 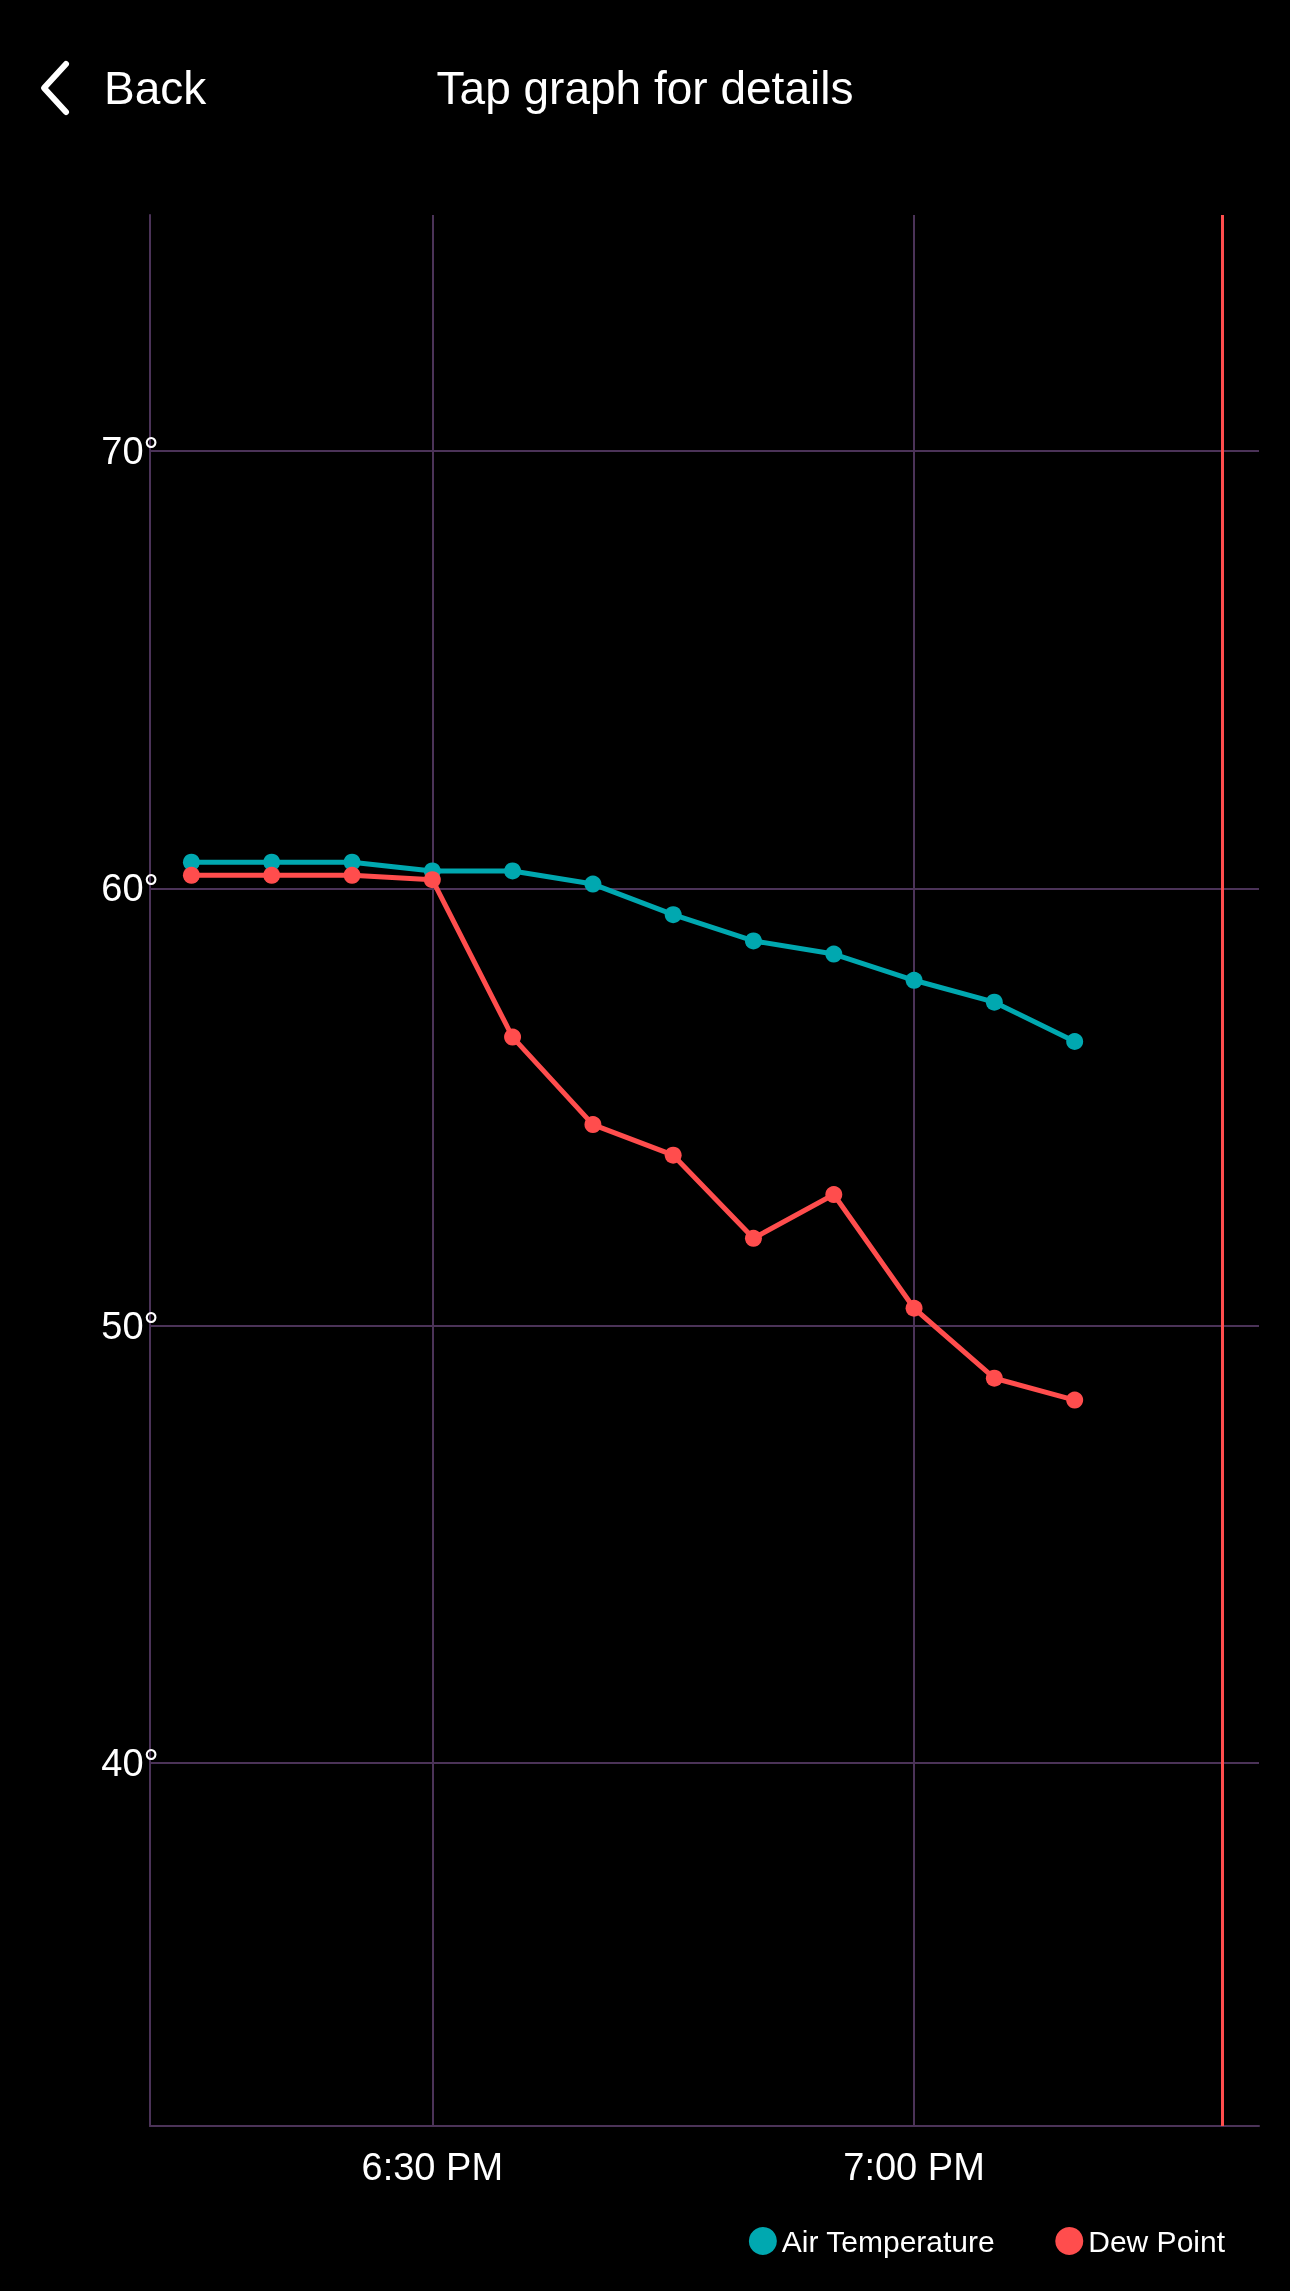 I want to click on y-tick-label: 50°, so click(x=130, y=1325).